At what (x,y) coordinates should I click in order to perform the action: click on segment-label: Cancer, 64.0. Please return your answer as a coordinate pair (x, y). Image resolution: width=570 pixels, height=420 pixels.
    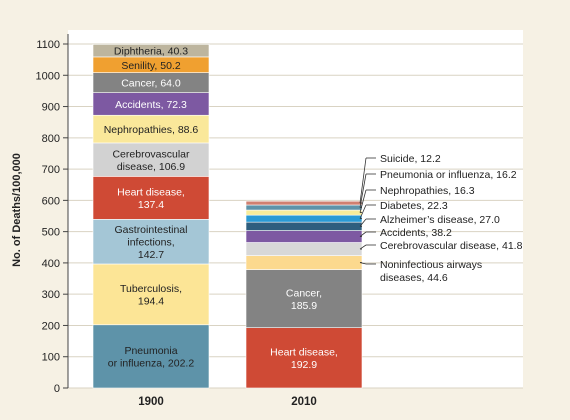
    Looking at the image, I should click on (151, 84).